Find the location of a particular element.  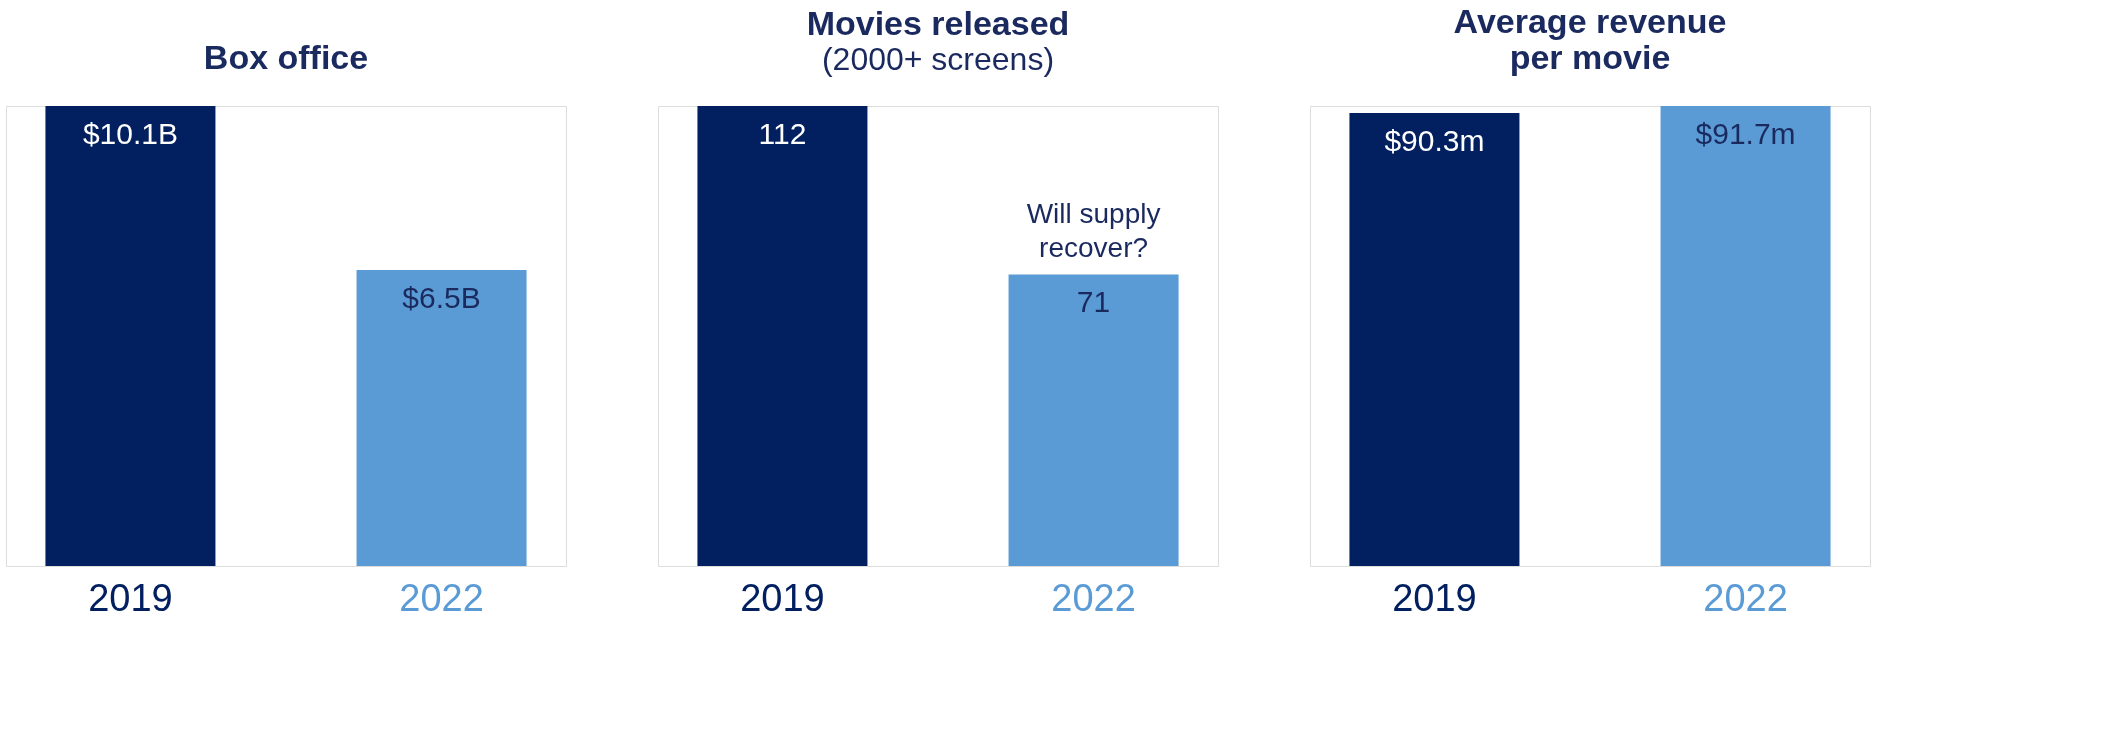

annotation: Will supply recover? is located at coordinates (1093, 231).